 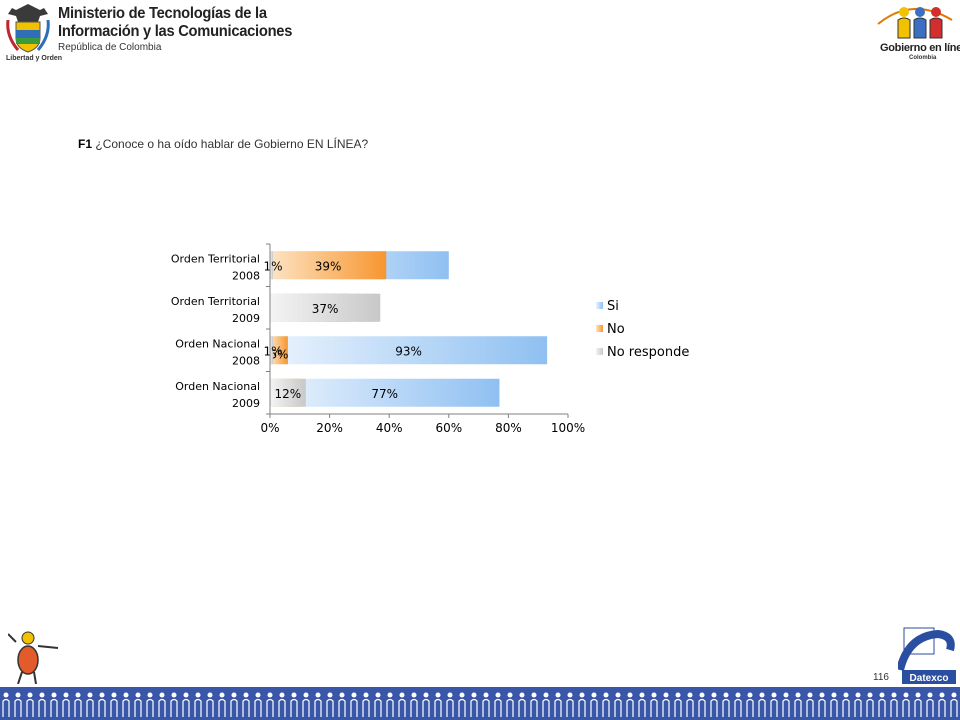 I want to click on mascot-figure-icon, so click(x=33, y=657).